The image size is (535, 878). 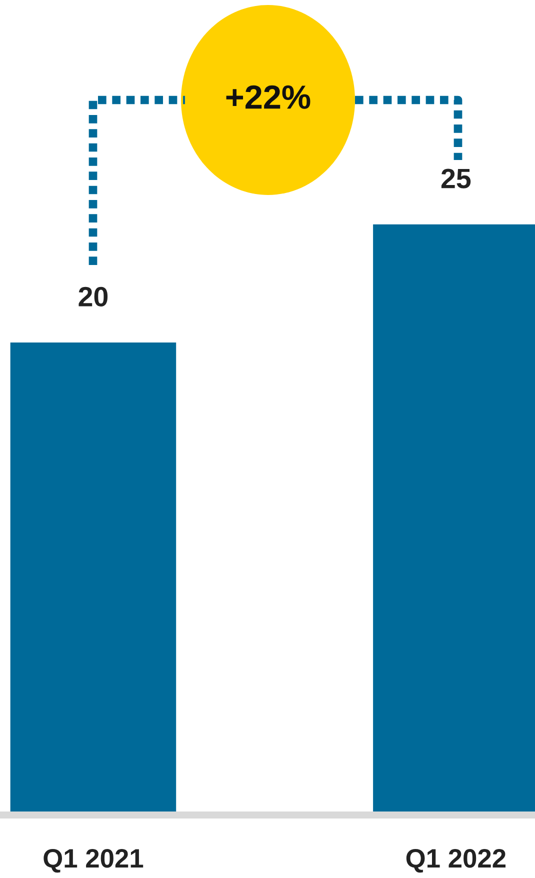 I want to click on x-tick-label: Q1 2021, so click(x=94, y=861).